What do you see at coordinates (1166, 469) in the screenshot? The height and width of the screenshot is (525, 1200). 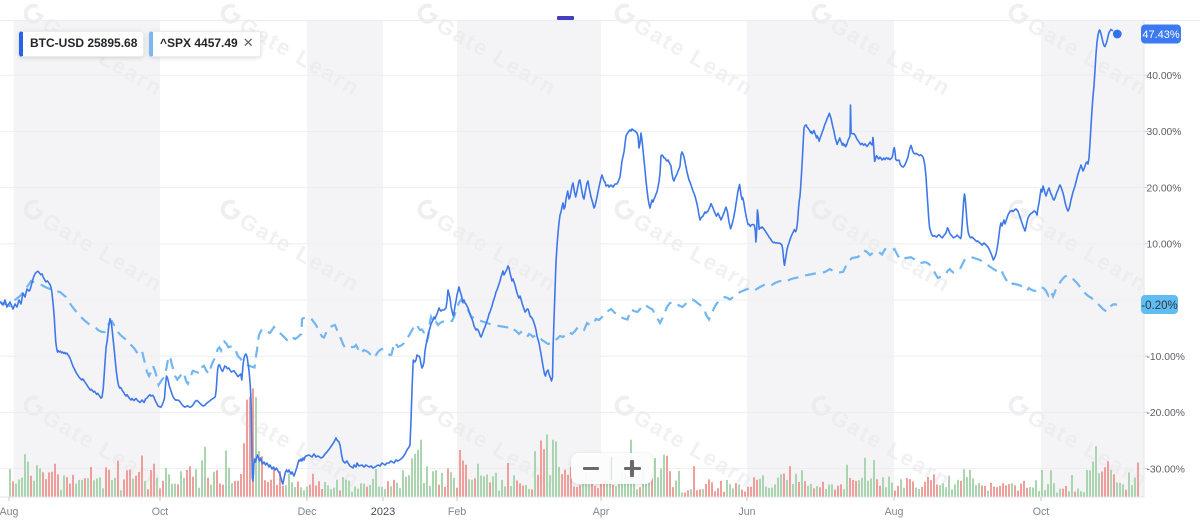 I see `svg-text: -30.00%` at bounding box center [1166, 469].